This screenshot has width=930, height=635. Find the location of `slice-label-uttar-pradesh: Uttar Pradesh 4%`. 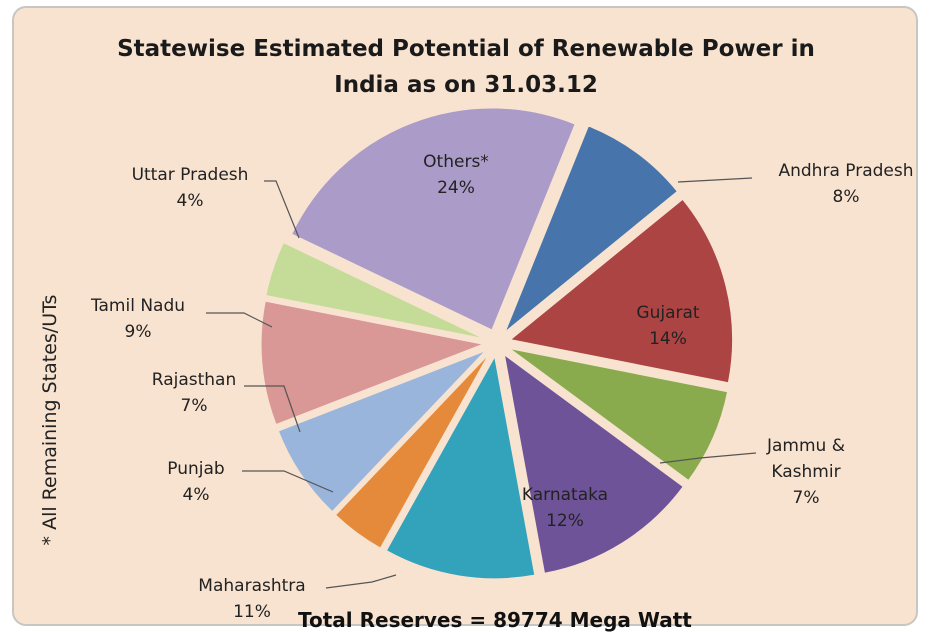

slice-label-uttar-pradesh: Uttar Pradesh 4% is located at coordinates (190, 188).